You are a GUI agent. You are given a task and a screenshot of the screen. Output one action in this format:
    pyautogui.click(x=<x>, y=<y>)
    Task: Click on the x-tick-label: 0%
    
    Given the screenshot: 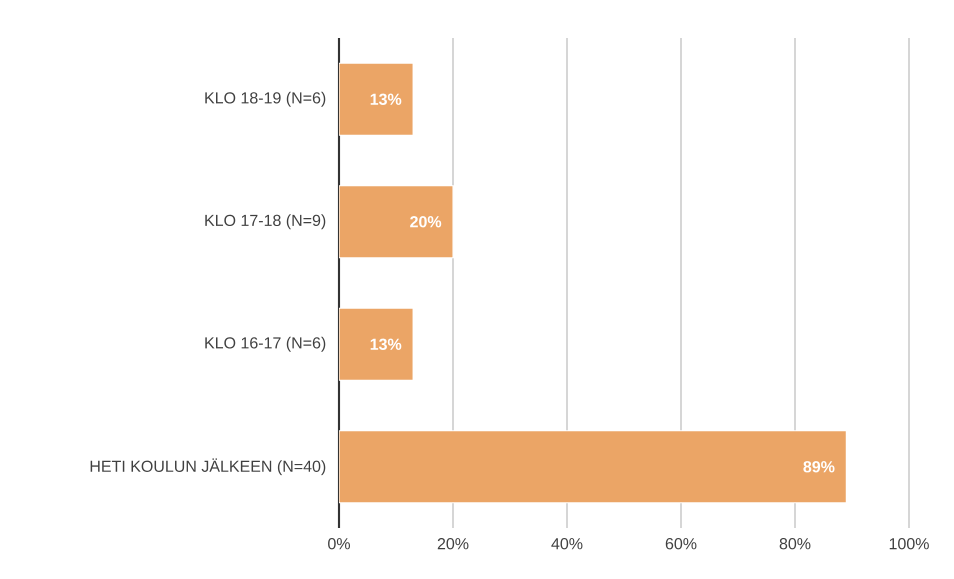 What is the action you would take?
    pyautogui.click(x=339, y=544)
    